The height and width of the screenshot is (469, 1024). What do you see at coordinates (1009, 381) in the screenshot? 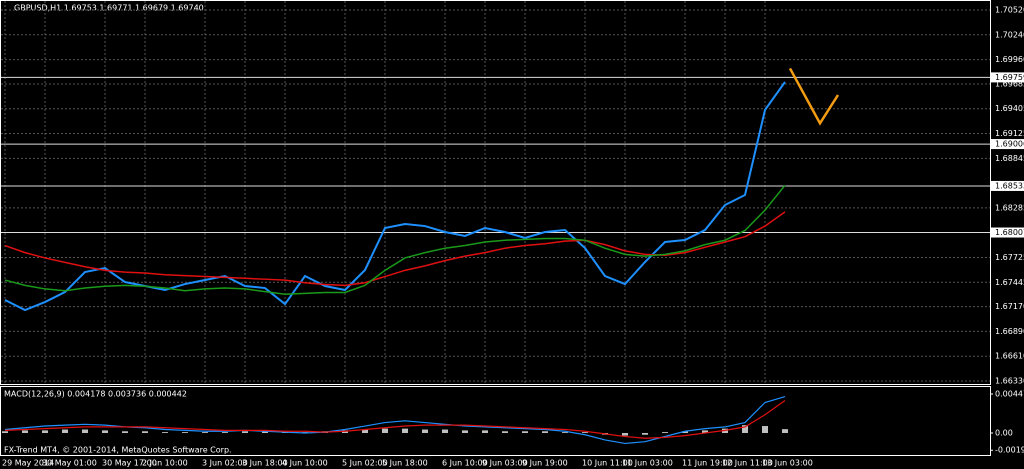
I see `y-tick-label: 1.66330` at bounding box center [1009, 381].